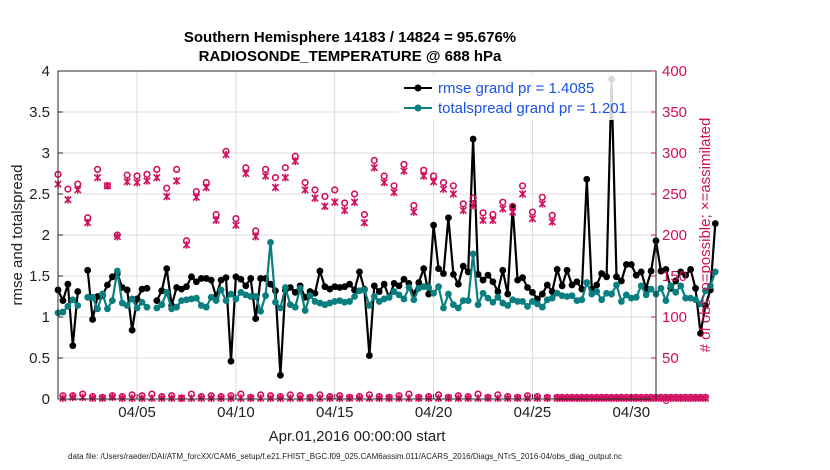  What do you see at coordinates (17, 235) in the screenshot?
I see `y-axis-label-left: rmse and totalspread` at bounding box center [17, 235].